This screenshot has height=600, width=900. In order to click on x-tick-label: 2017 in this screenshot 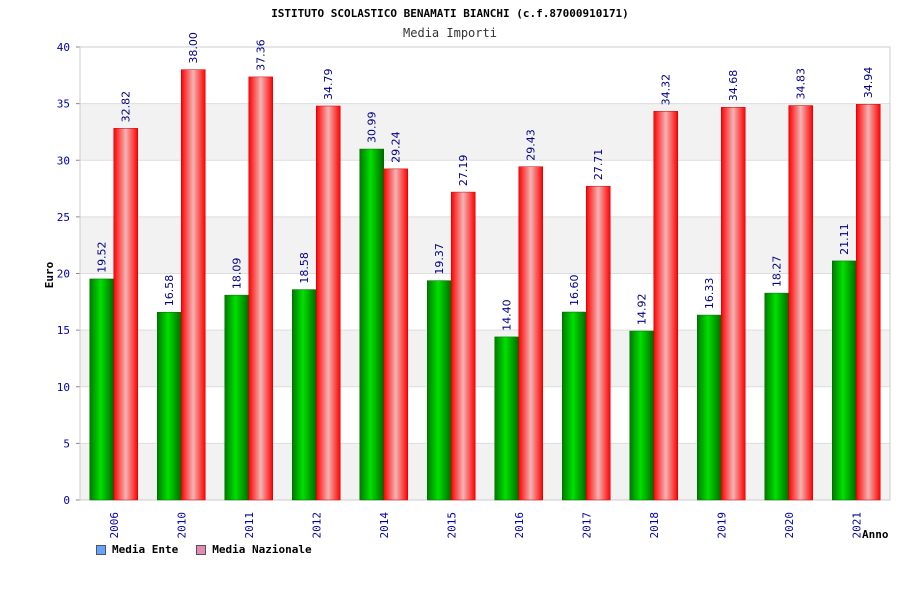, I will do `click(586, 525)`.